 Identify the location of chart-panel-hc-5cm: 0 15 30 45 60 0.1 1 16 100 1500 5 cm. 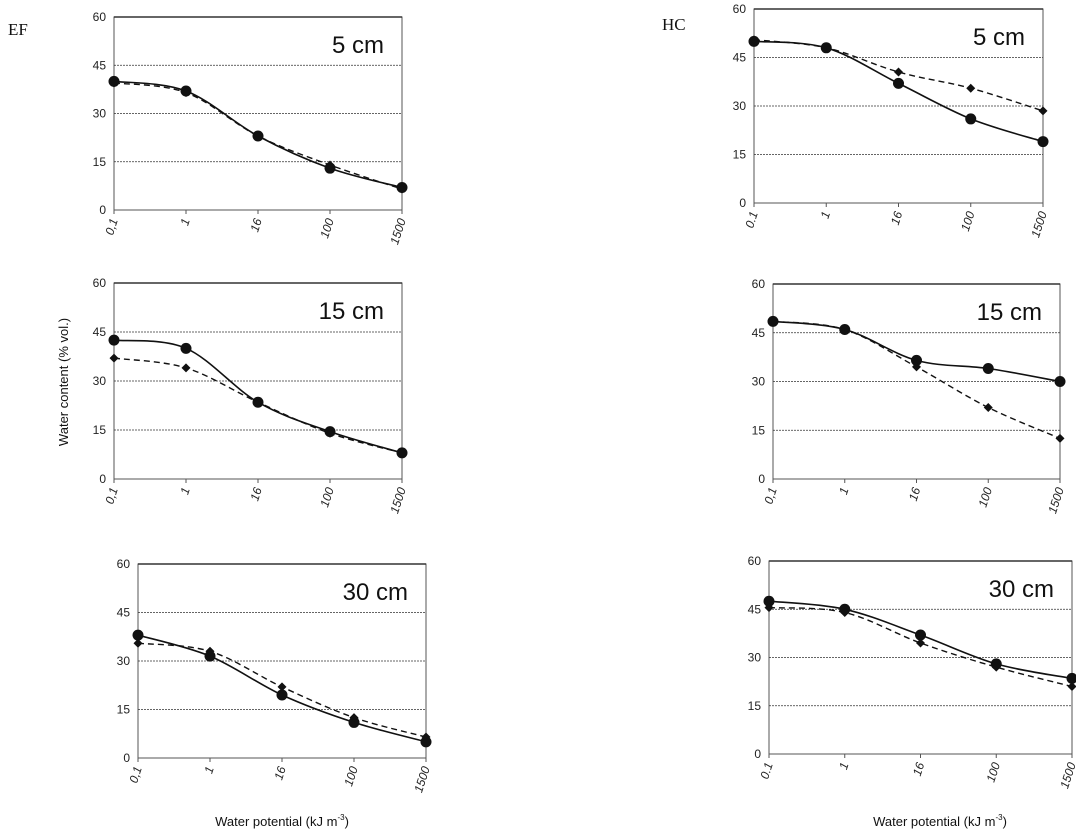
(891, 120).